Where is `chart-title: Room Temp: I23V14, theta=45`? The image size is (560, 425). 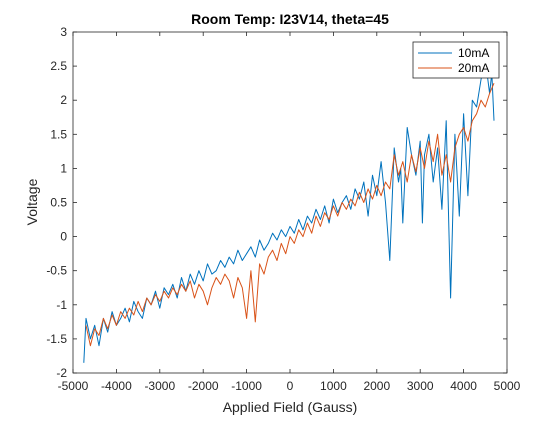 chart-title: Room Temp: I23V14, theta=45 is located at coordinates (290, 19).